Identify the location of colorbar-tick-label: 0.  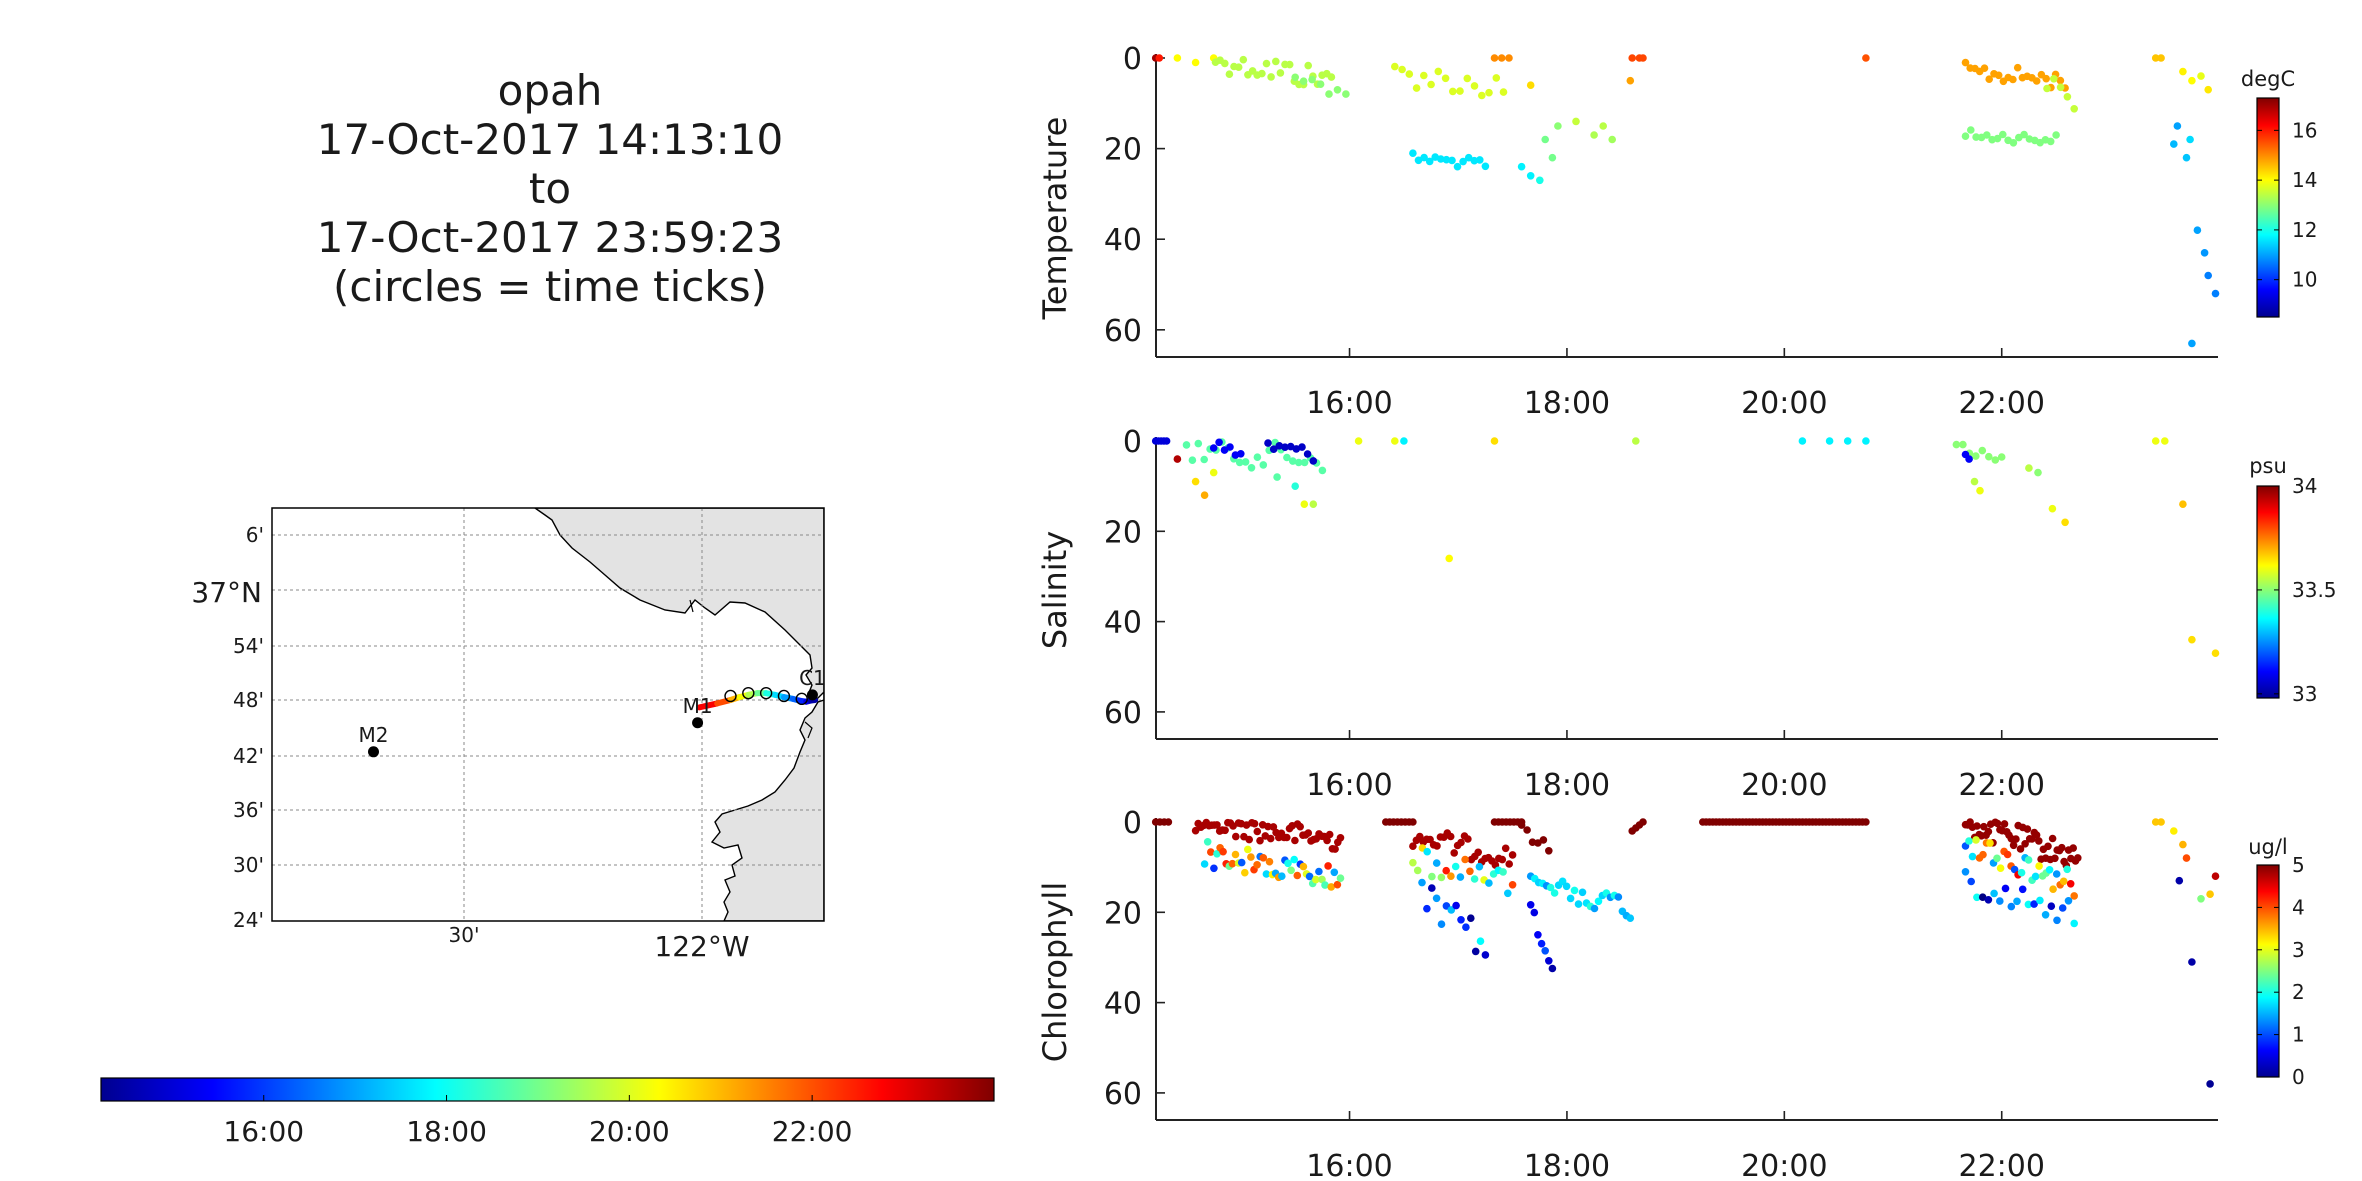
(2298, 1077).